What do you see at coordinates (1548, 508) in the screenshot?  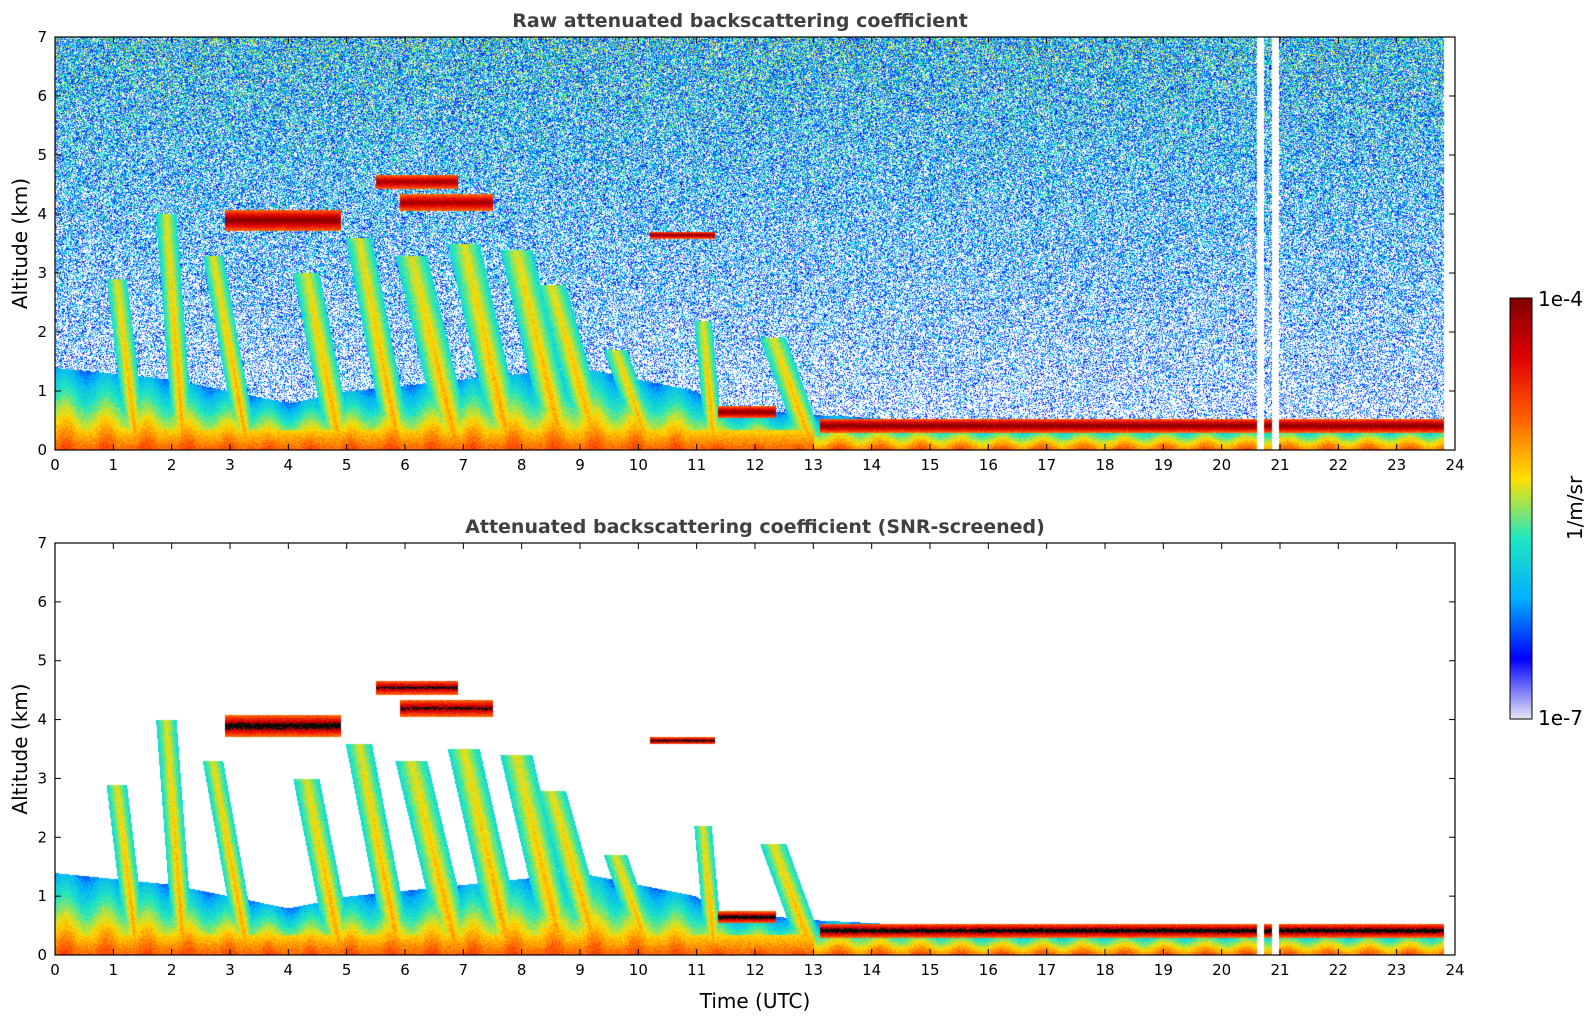 I see `colorbar: 1e-4 1e-7 1/m/sr` at bounding box center [1548, 508].